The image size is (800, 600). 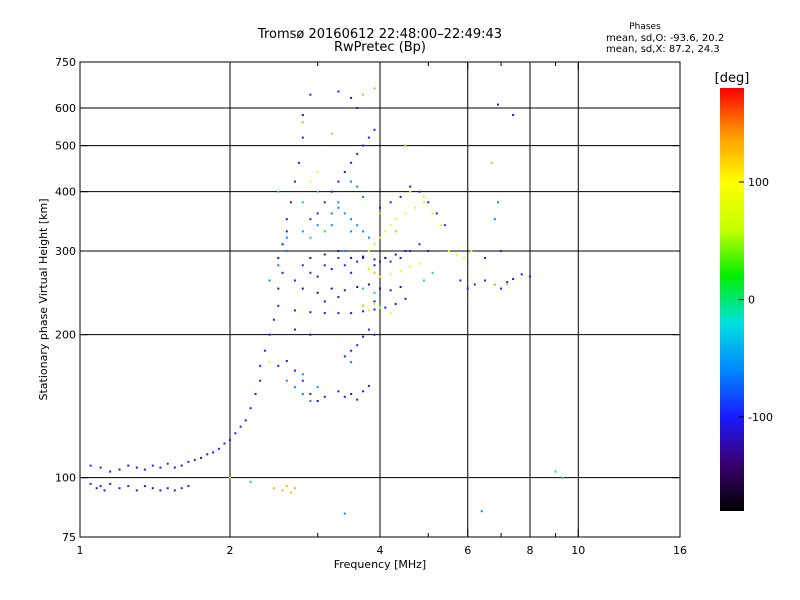 I want to click on phase-stats-heading: Phases, so click(x=645, y=27).